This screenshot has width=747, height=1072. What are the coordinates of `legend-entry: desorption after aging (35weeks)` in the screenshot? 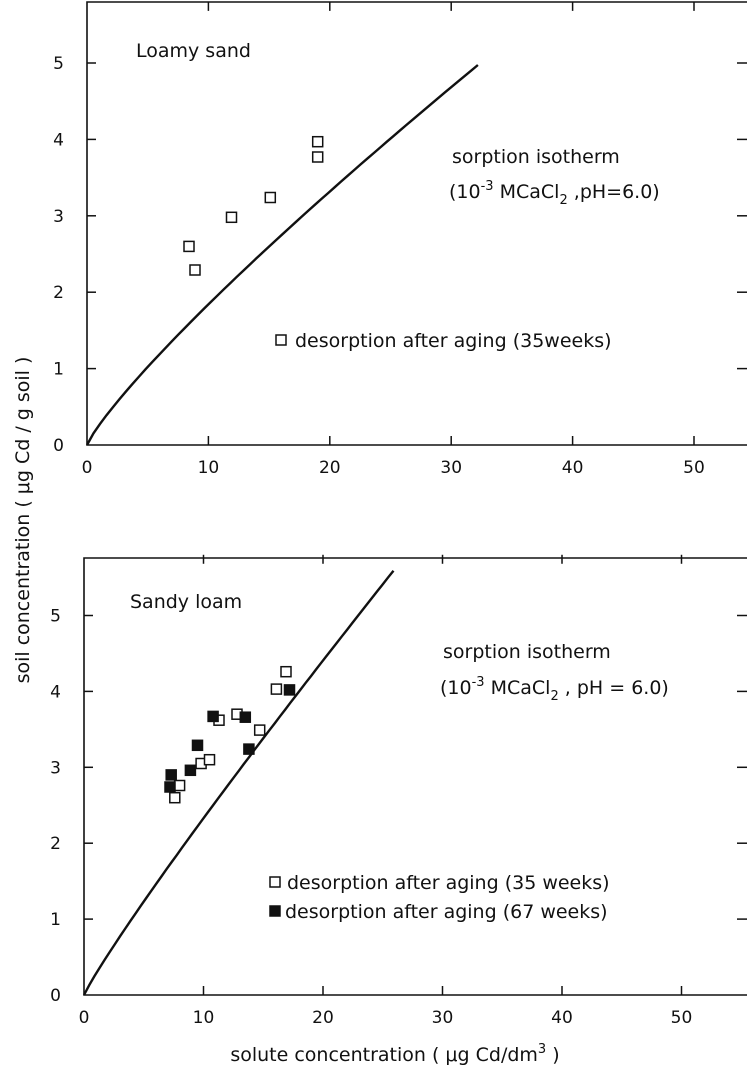 It's located at (453, 341).